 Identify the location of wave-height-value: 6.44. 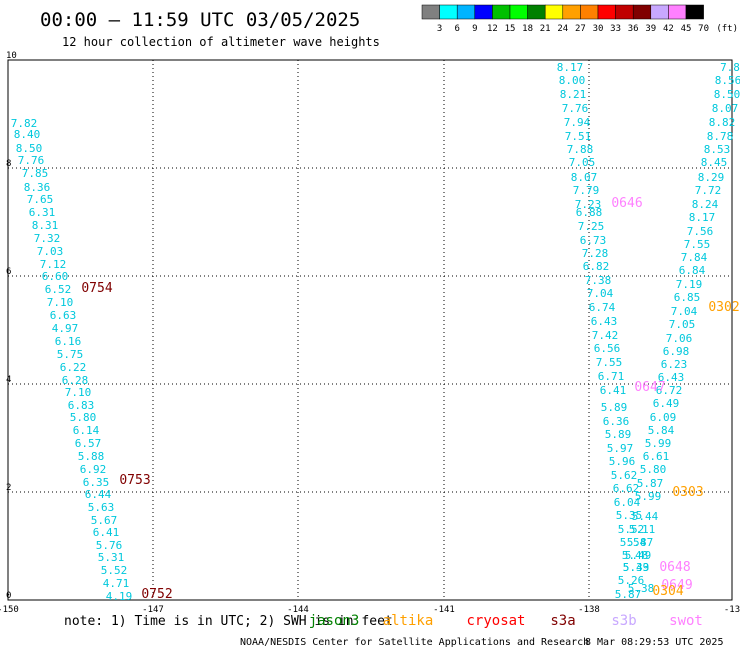
(98, 494).